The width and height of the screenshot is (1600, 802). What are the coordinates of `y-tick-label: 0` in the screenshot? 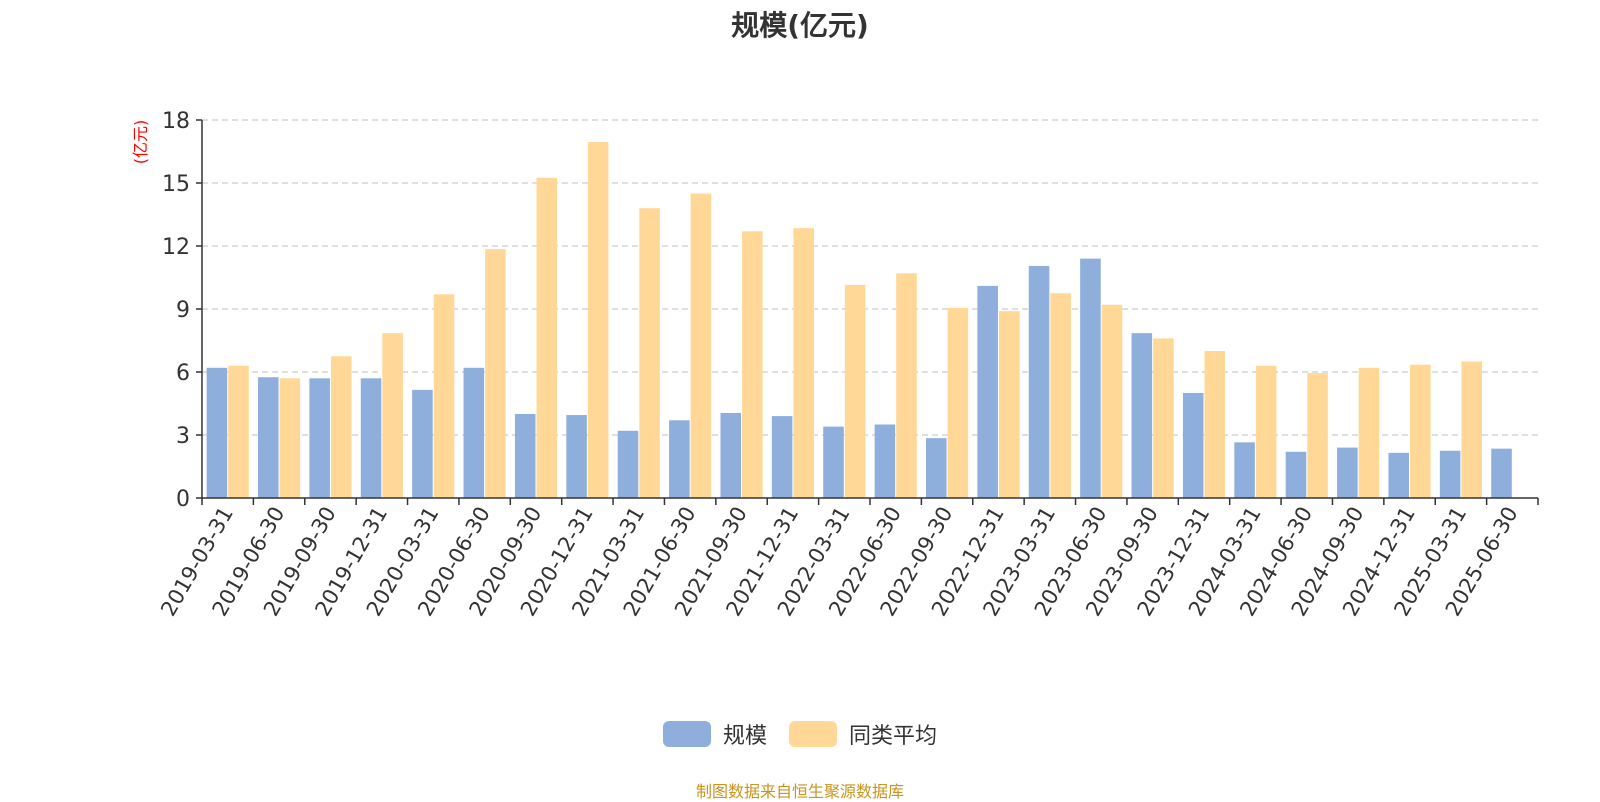 It's located at (183, 499).